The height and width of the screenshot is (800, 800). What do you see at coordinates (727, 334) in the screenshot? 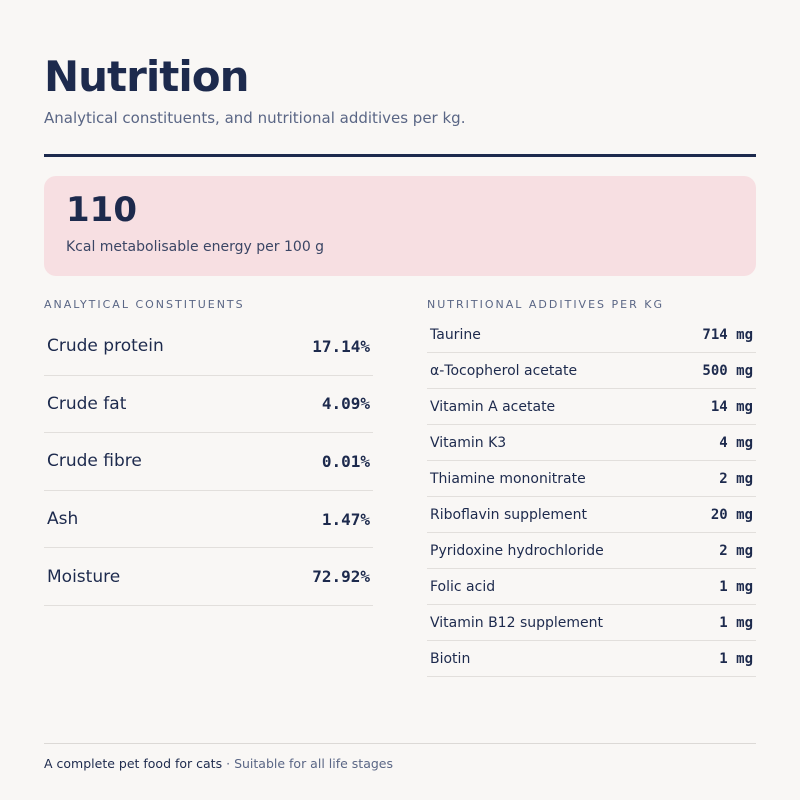
I see `nutrient-value: 714 mg` at bounding box center [727, 334].